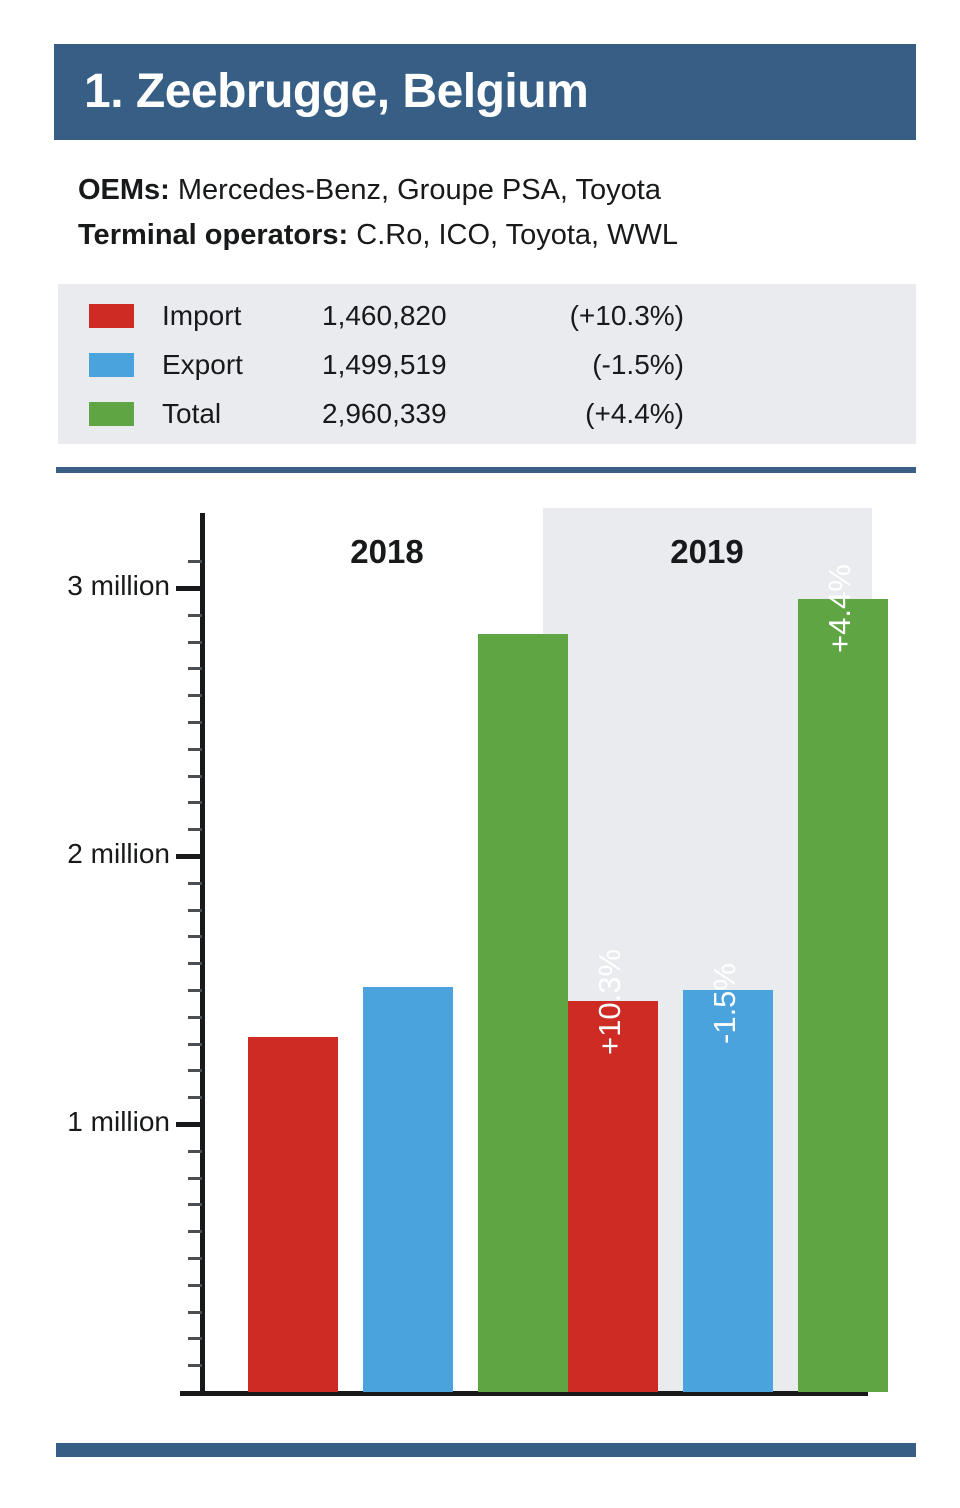  I want to click on bar-annotation-2019-export: -1.5%, so click(724, 1004).